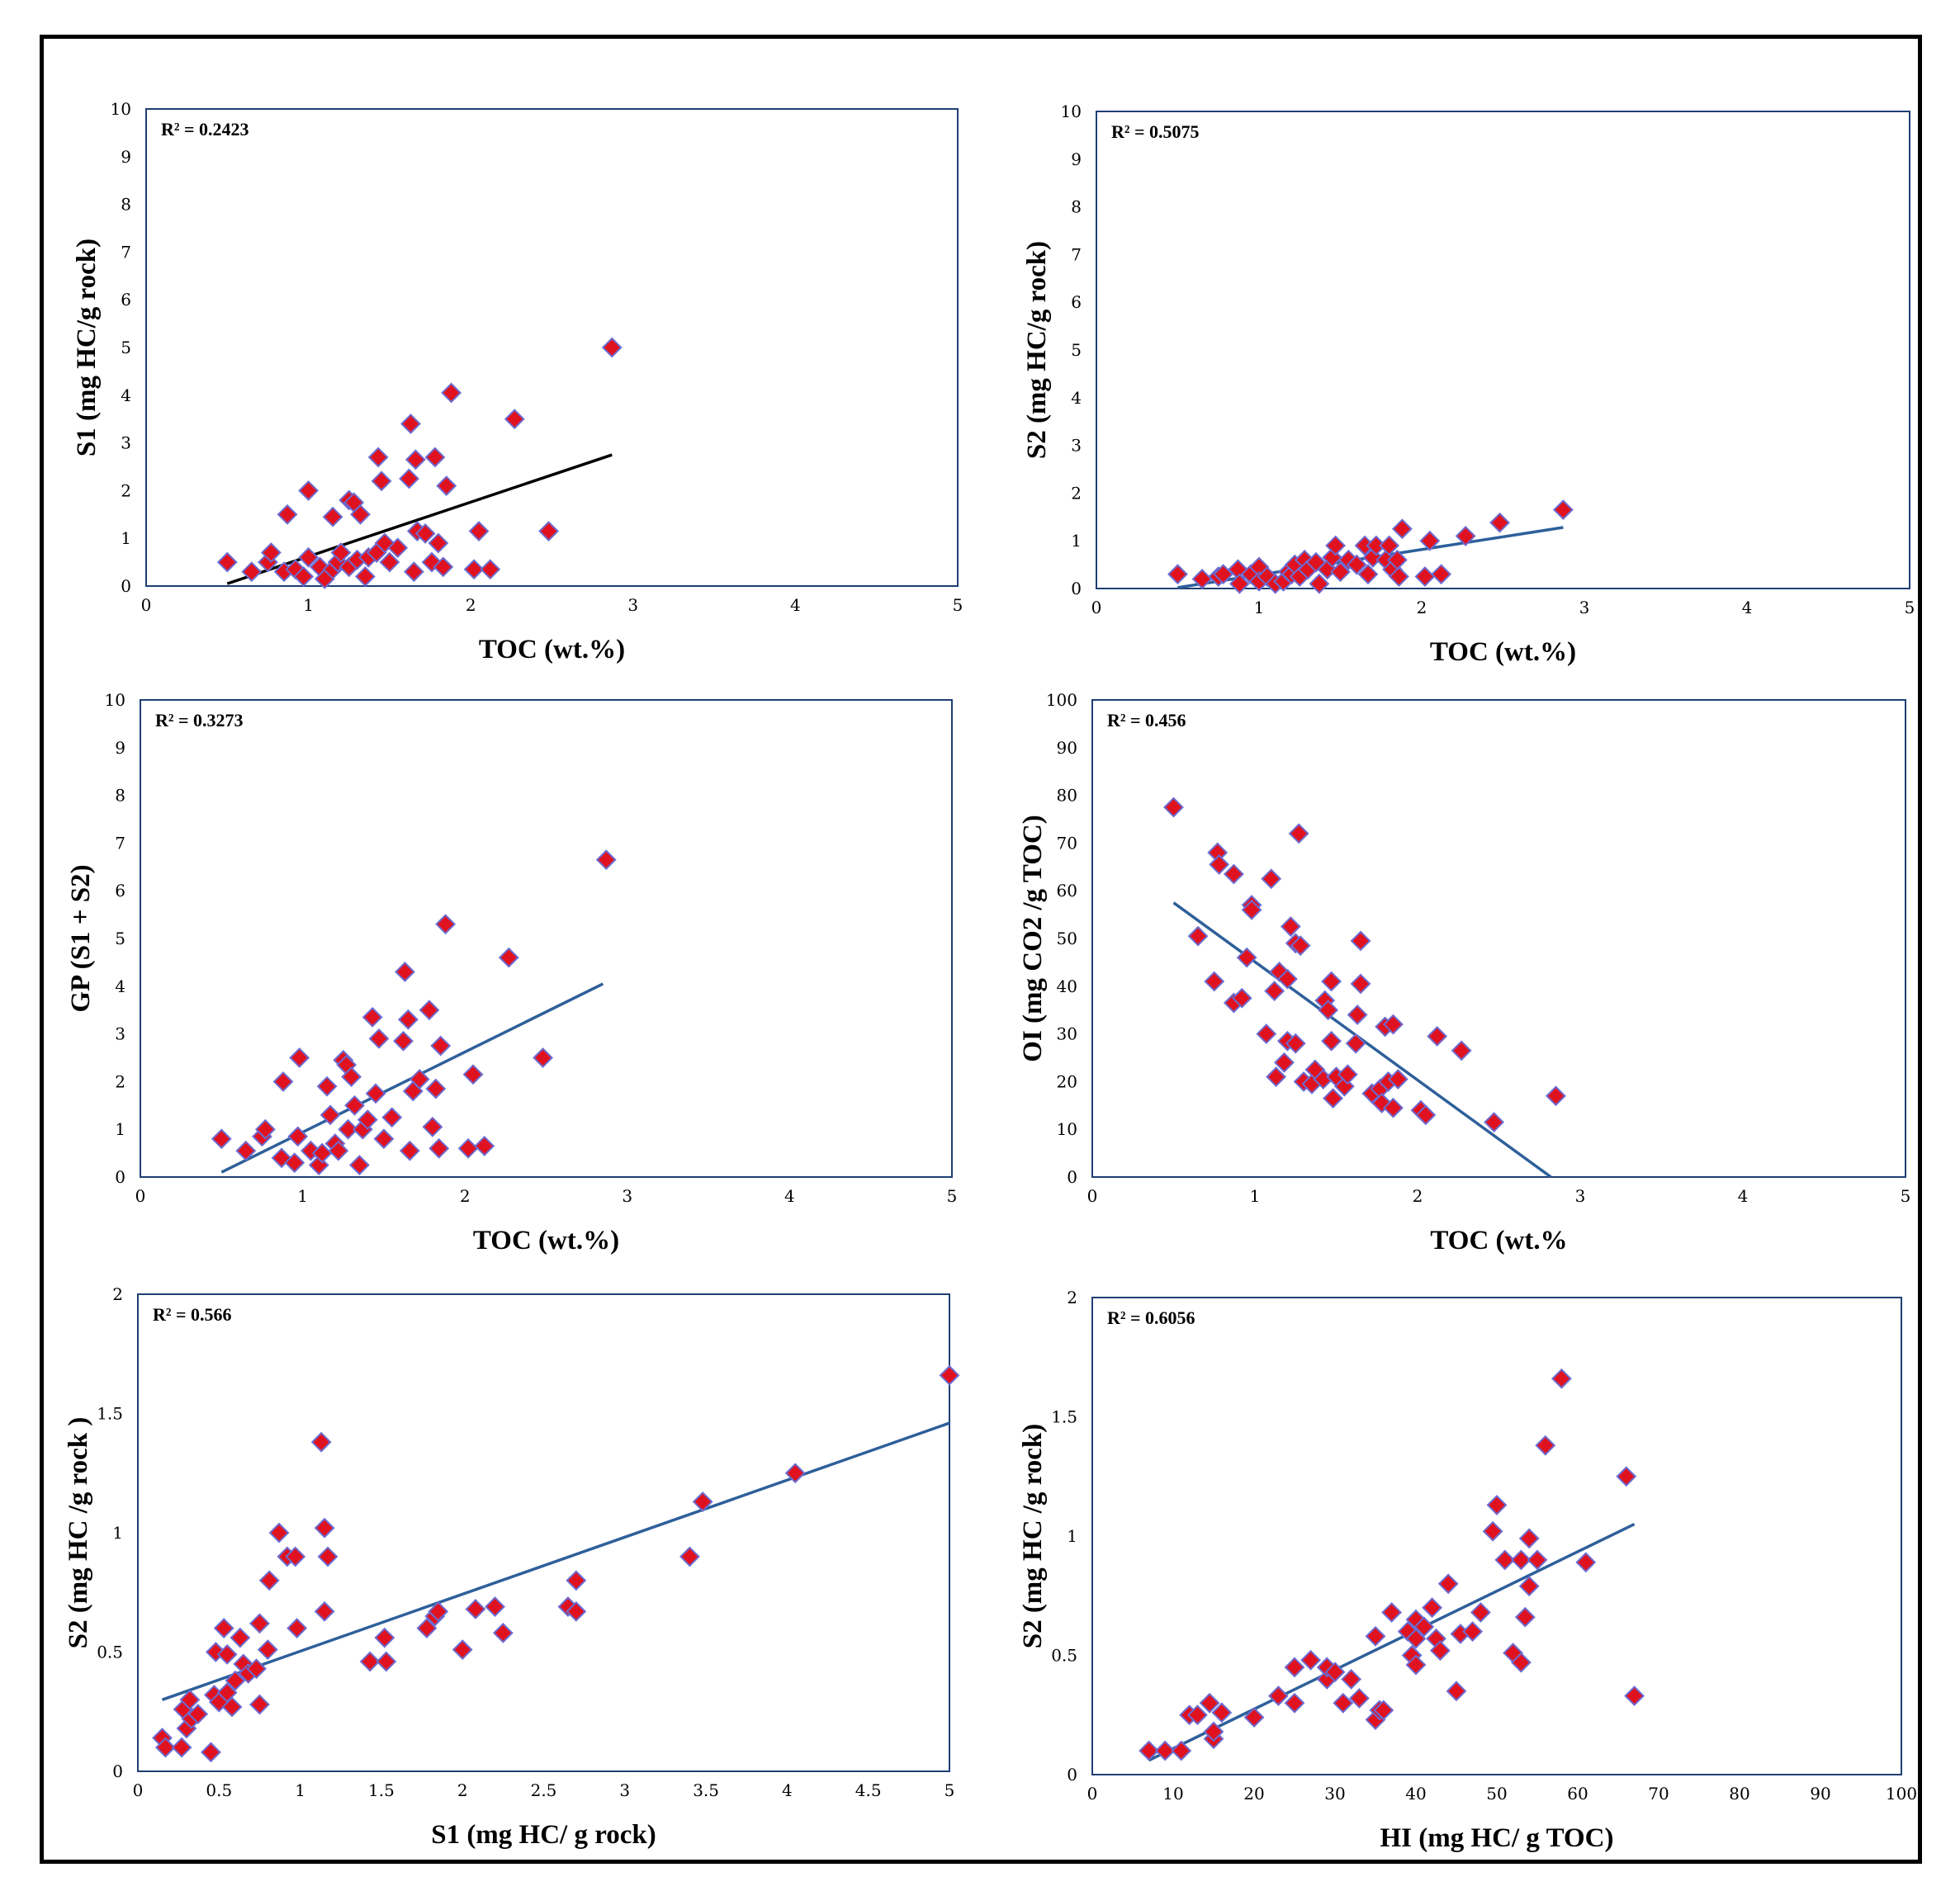  What do you see at coordinates (1067, 796) in the screenshot?
I see `y-tick-label: 80` at bounding box center [1067, 796].